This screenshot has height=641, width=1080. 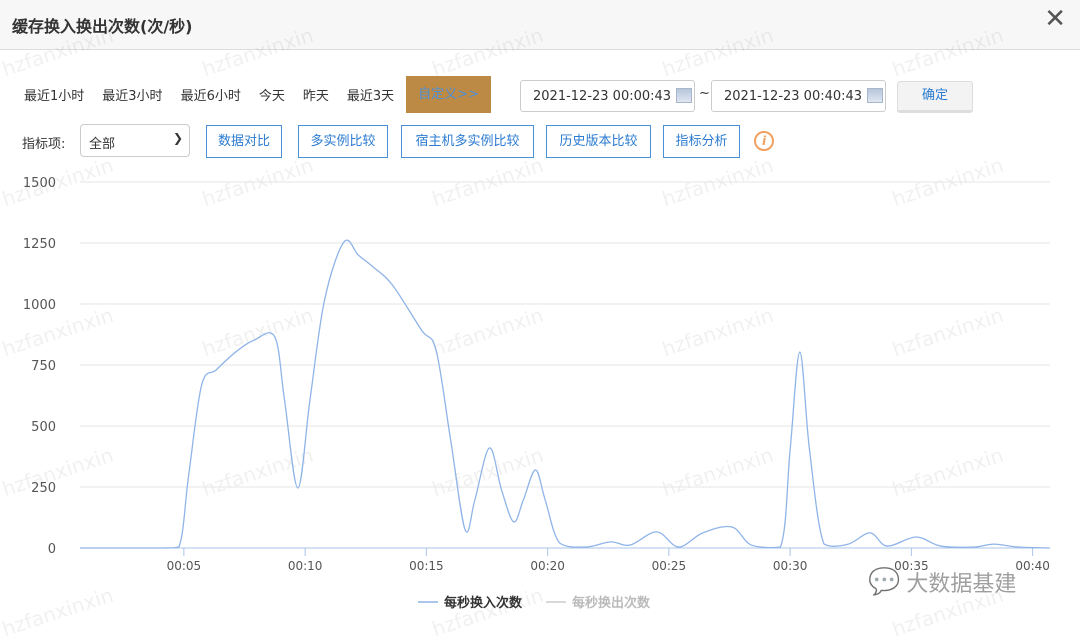 I want to click on host-multi-instance-compare-button: 宿主机多实例比较, so click(x=467, y=141).